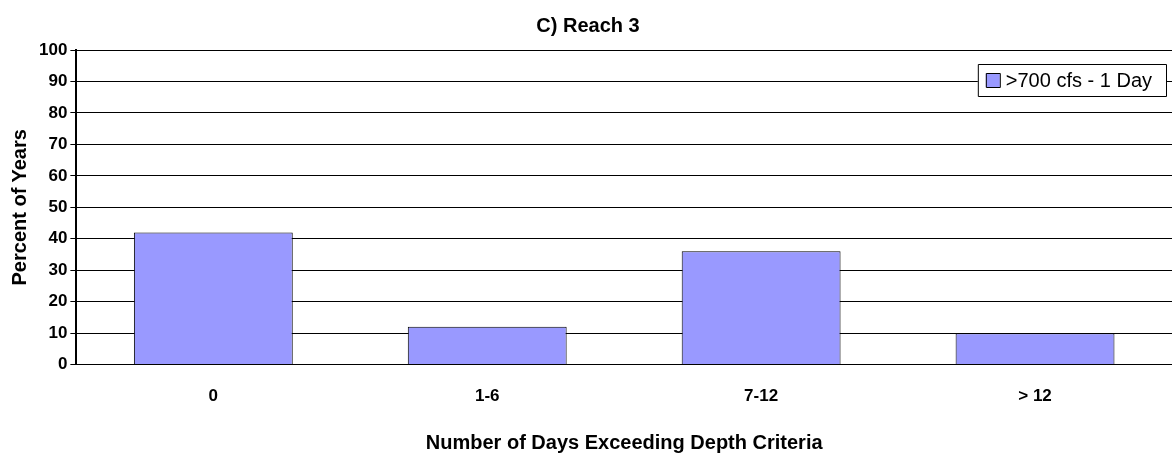 The image size is (1172, 465). Describe the element at coordinates (1079, 79) in the screenshot. I see `legend-label: >700 cfs - 1 Day` at that location.